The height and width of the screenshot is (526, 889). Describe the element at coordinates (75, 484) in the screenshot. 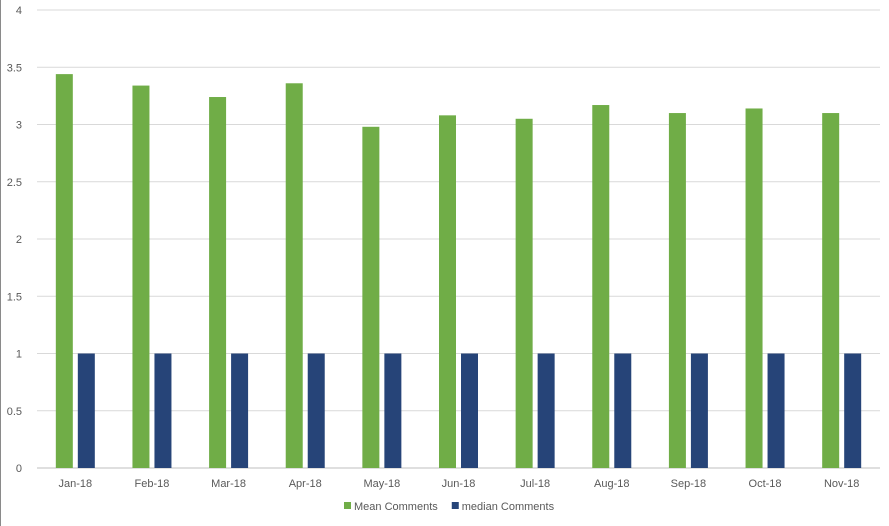

I see `x-tick-label: Jan-18` at that location.